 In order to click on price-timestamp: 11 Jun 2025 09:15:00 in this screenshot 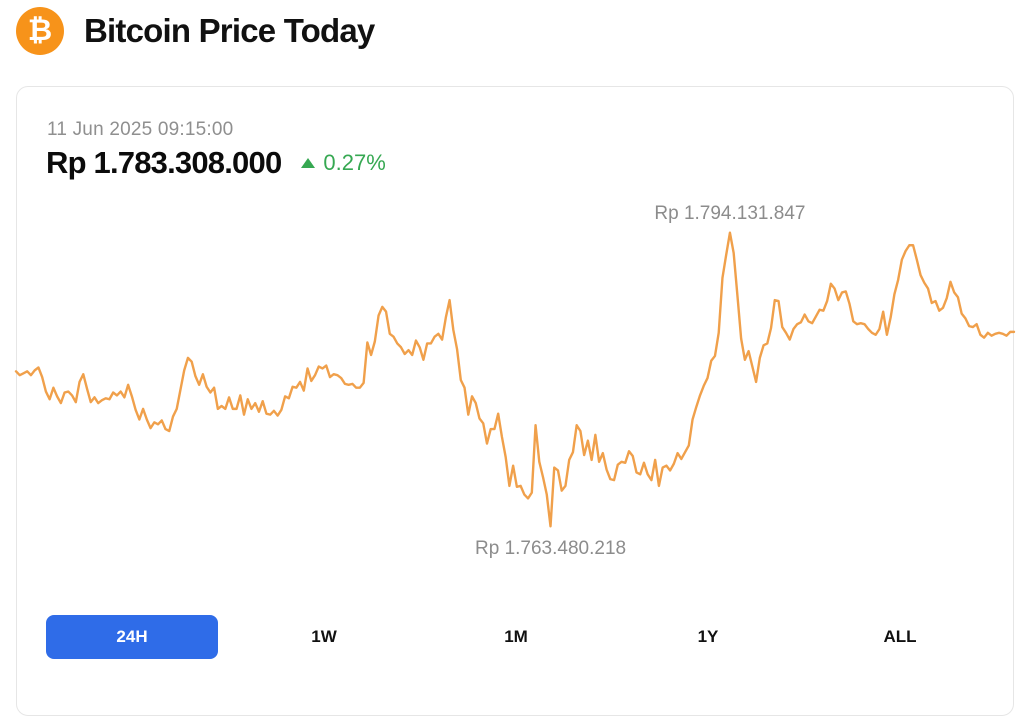, I will do `click(140, 129)`.